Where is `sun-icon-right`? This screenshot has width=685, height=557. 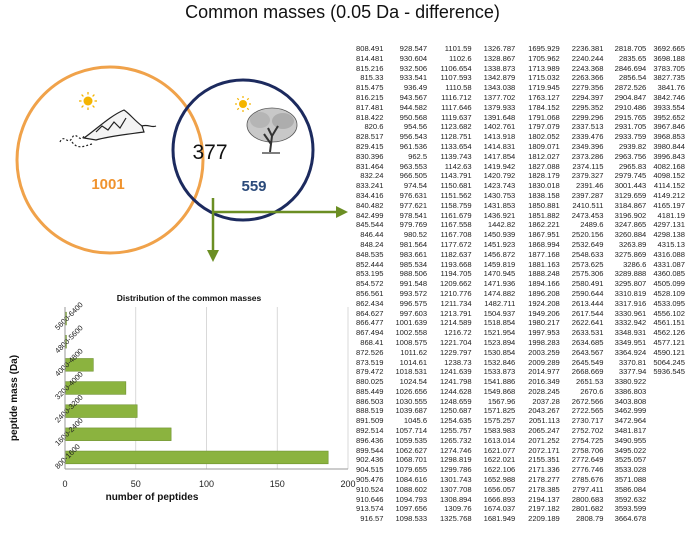 sun-icon-right is located at coordinates (243, 104).